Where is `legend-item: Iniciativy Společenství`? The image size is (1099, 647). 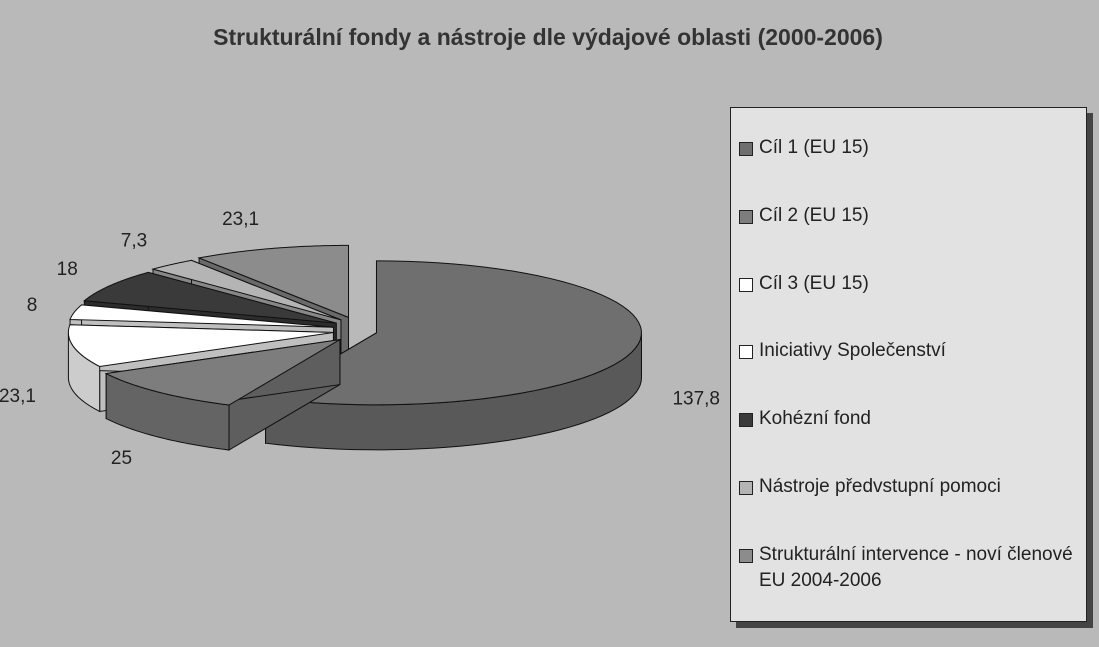 legend-item: Iniciativy Společenství is located at coordinates (908, 351).